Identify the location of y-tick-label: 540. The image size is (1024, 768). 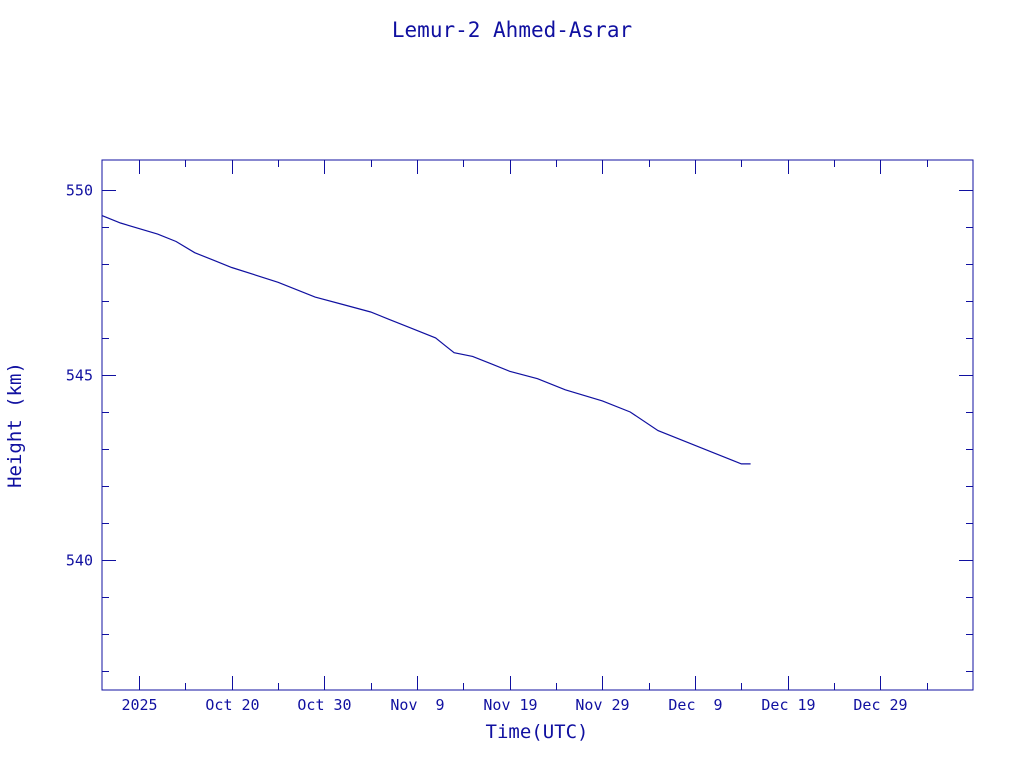
(79, 561).